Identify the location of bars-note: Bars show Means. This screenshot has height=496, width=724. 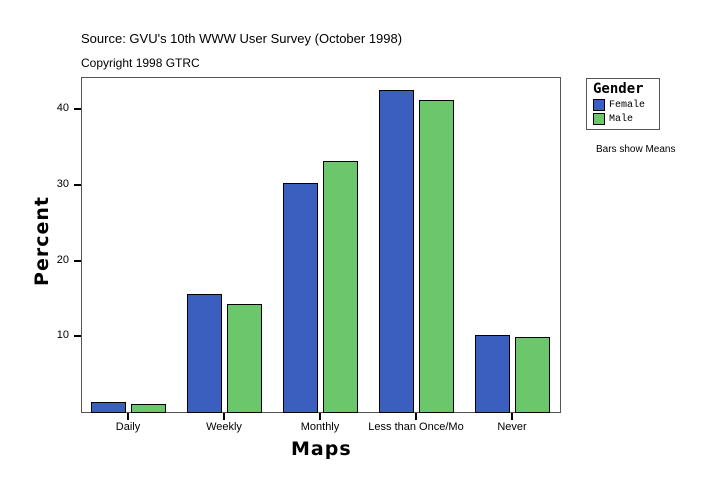
(636, 149).